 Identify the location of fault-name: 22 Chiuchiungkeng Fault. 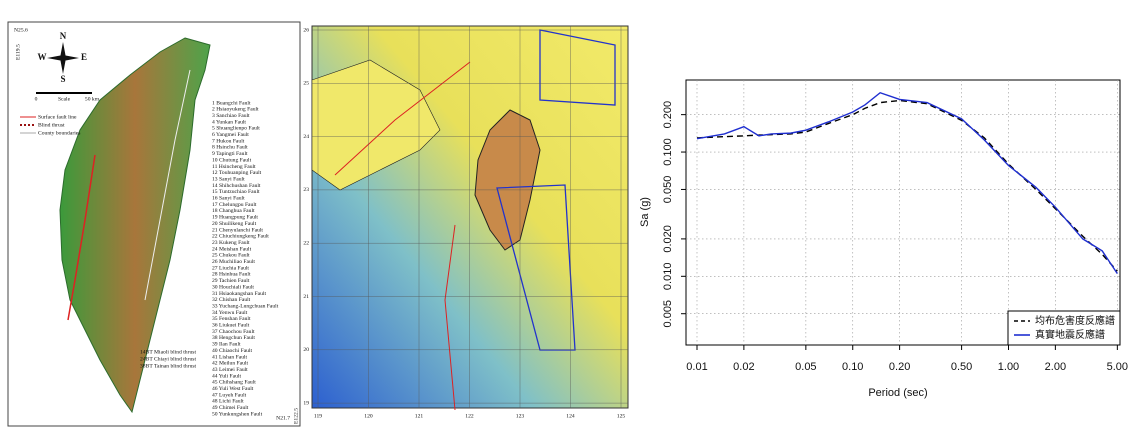
(240, 237).